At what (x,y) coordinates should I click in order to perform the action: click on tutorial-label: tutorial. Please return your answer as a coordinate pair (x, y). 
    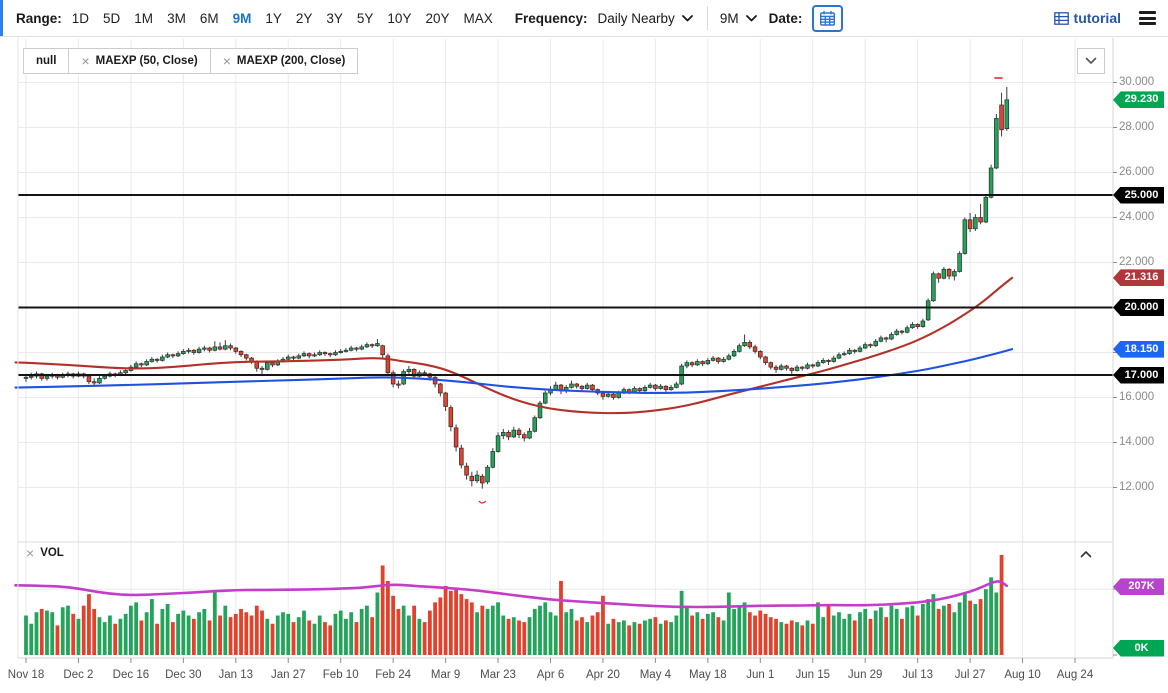
    Looking at the image, I should click on (1097, 18).